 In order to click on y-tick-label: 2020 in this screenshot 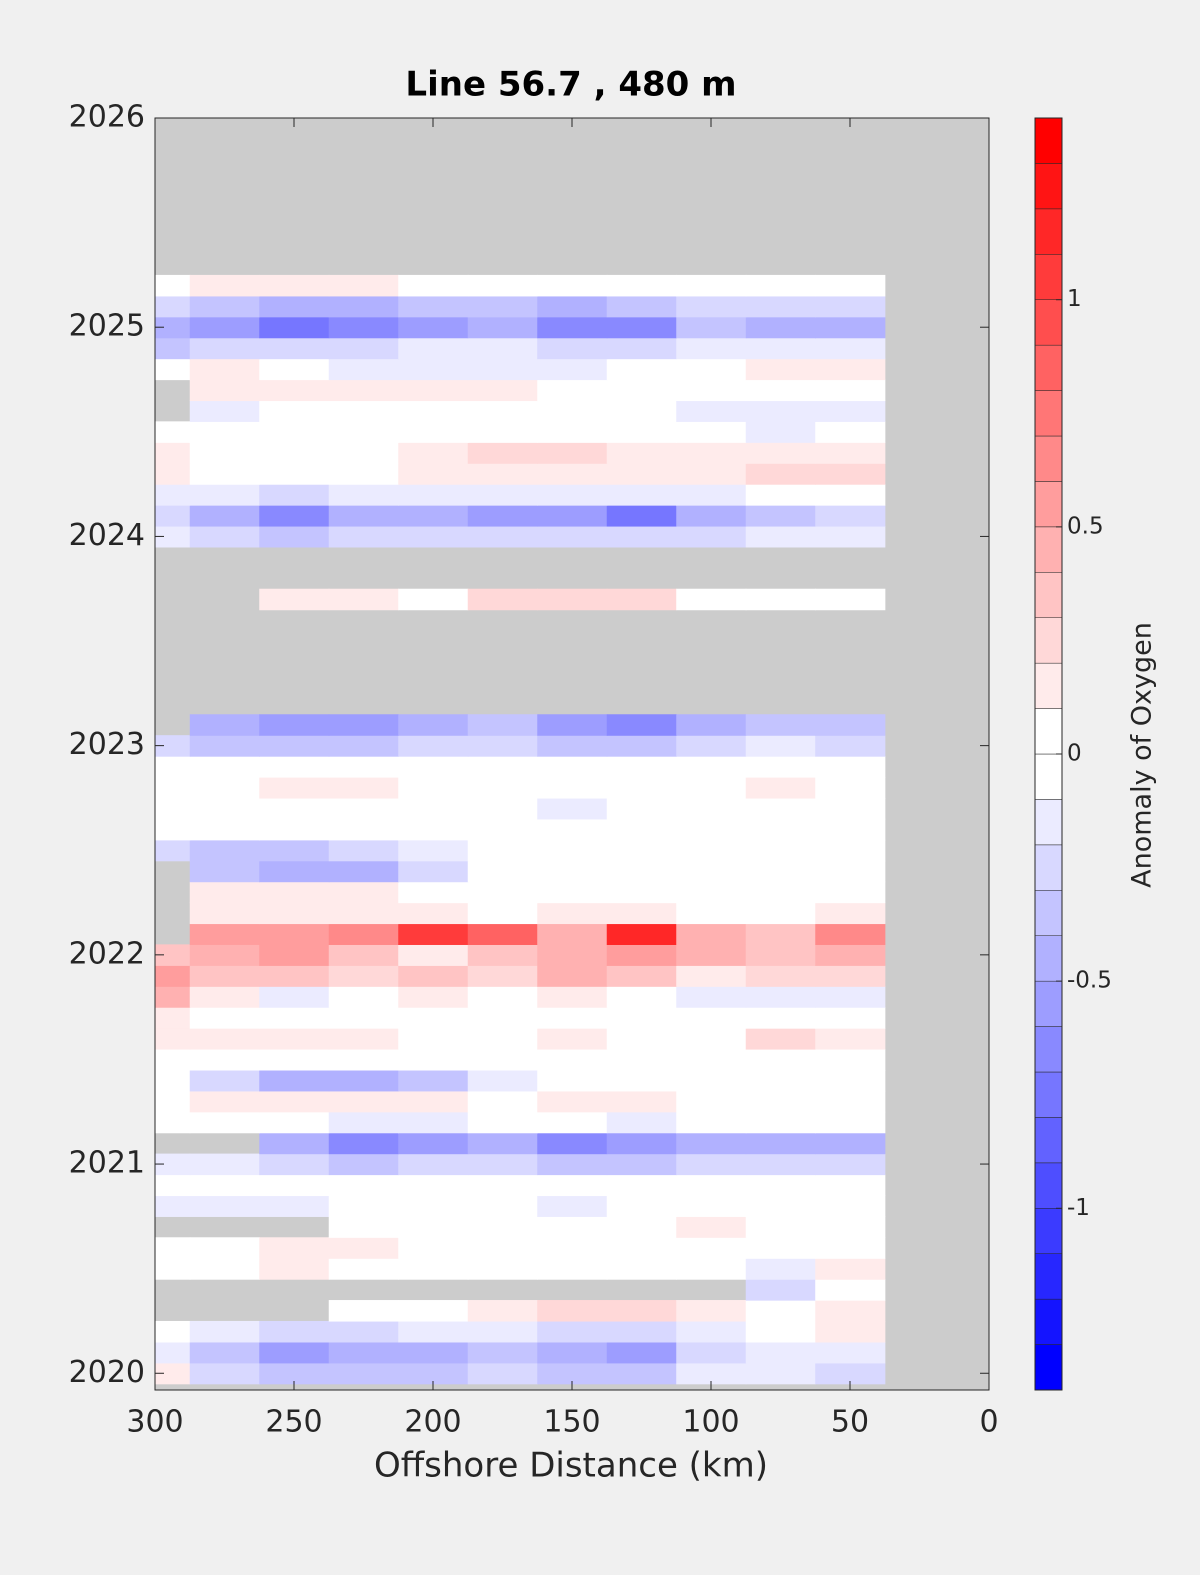, I will do `click(107, 1372)`.